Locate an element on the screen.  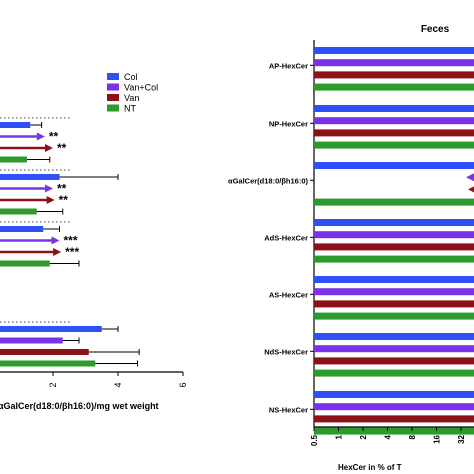
right-x-axis: 0.5 1 2 4 8 16 32 is located at coordinates (392, 436).